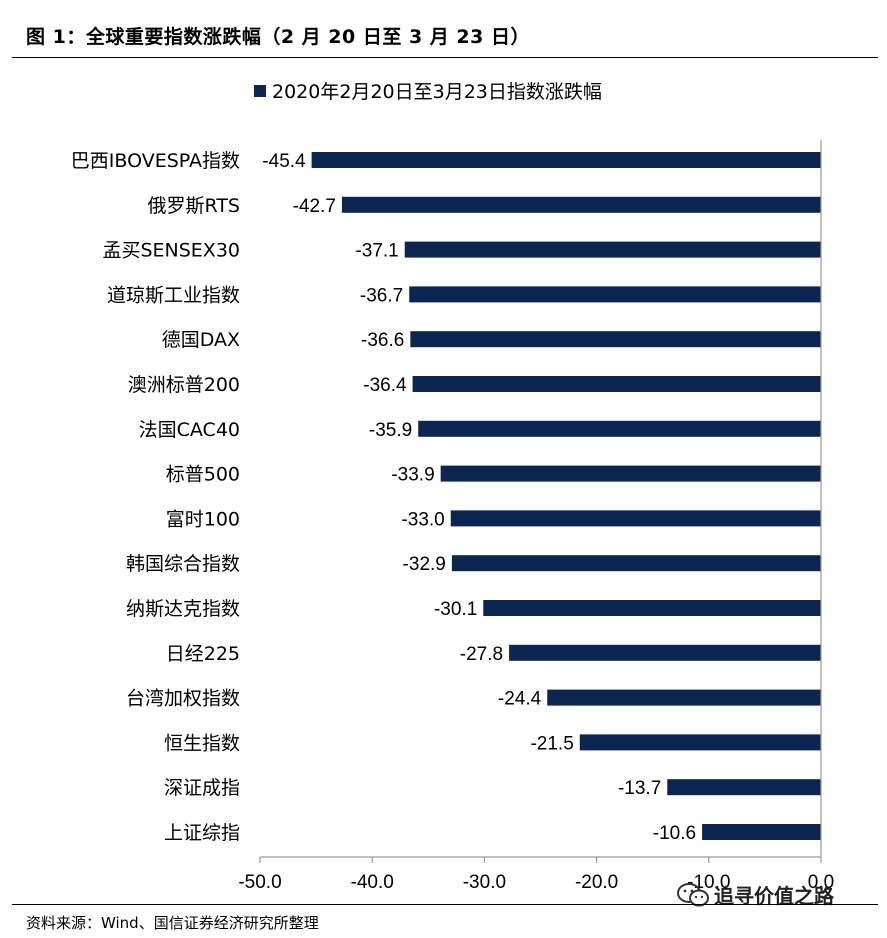 Image resolution: width=887 pixels, height=938 pixels. Describe the element at coordinates (639, 788) in the screenshot. I see `data-label: -13.7` at that location.